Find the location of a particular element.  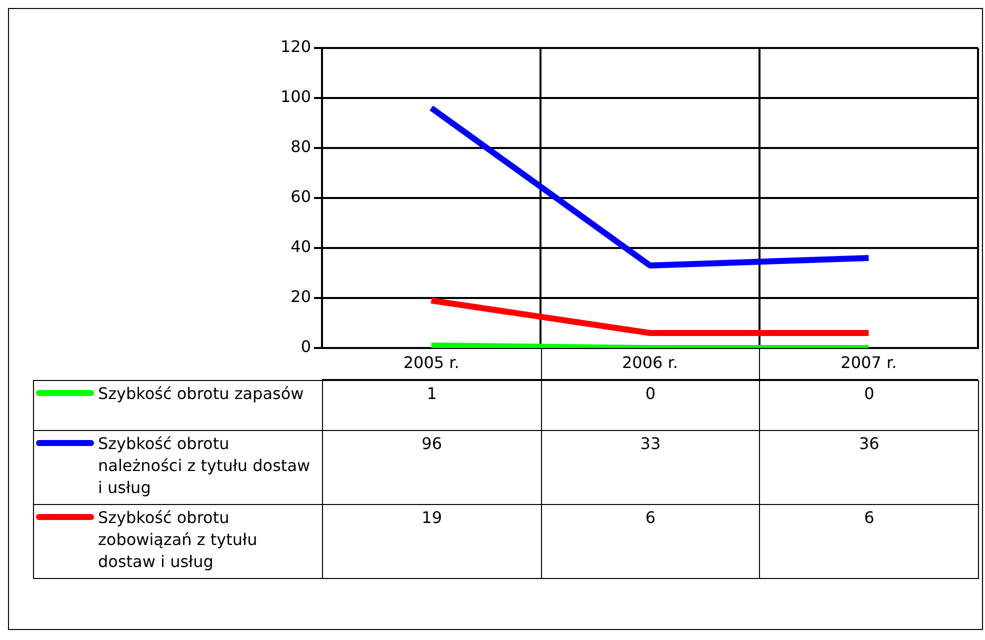

data-label: 33 is located at coordinates (650, 467).